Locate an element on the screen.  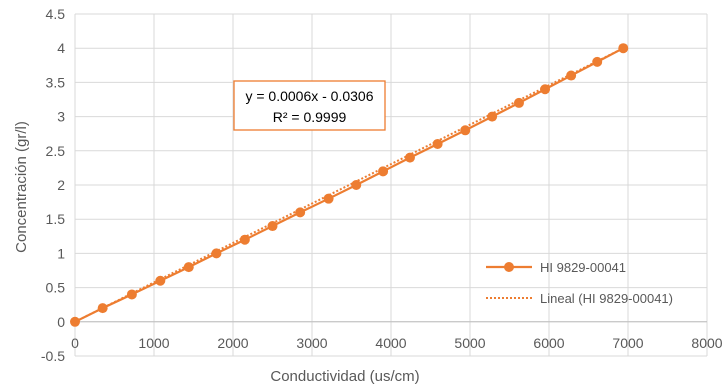
legend-trendline-label: Lineal (HI 9829-00041) is located at coordinates (606, 298).